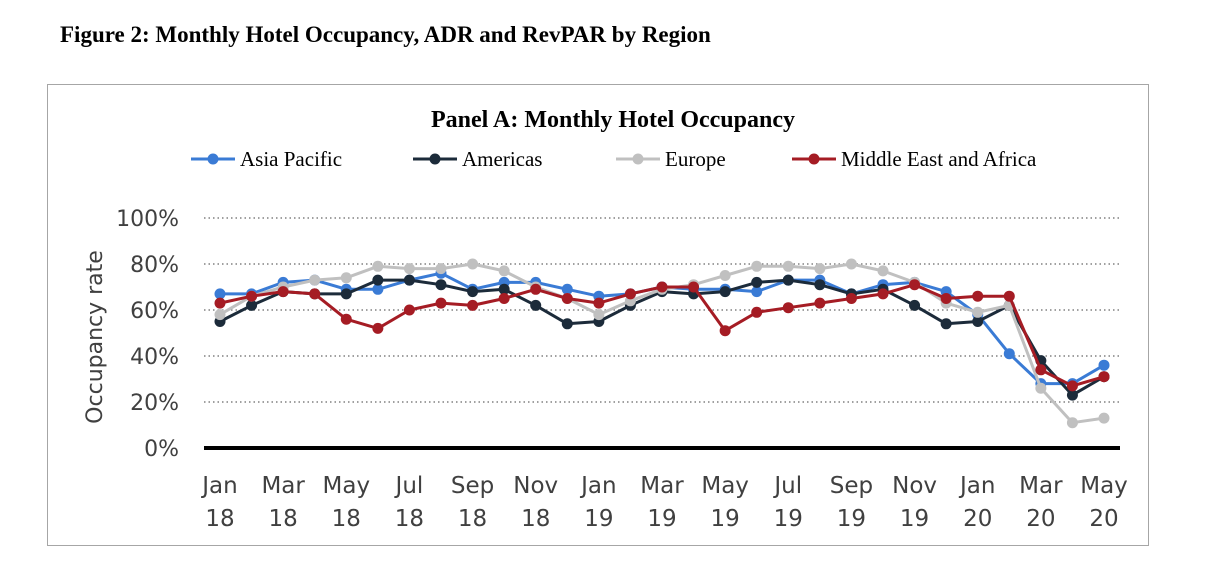  I want to click on x-tick-label-month: May, so click(725, 486).